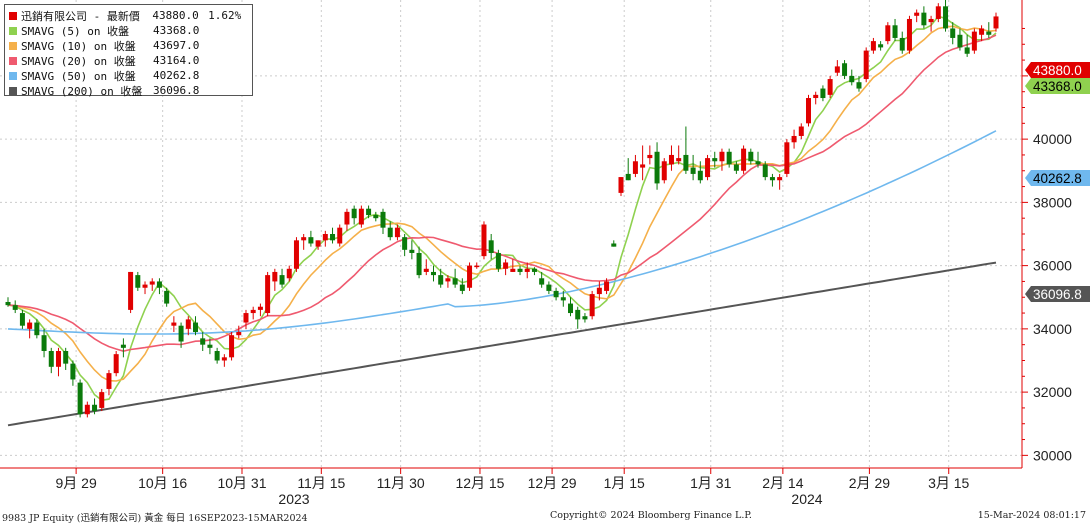  What do you see at coordinates (82, 91) in the screenshot?
I see `legend-label: SMAVG (200) on 收盤` at bounding box center [82, 91].